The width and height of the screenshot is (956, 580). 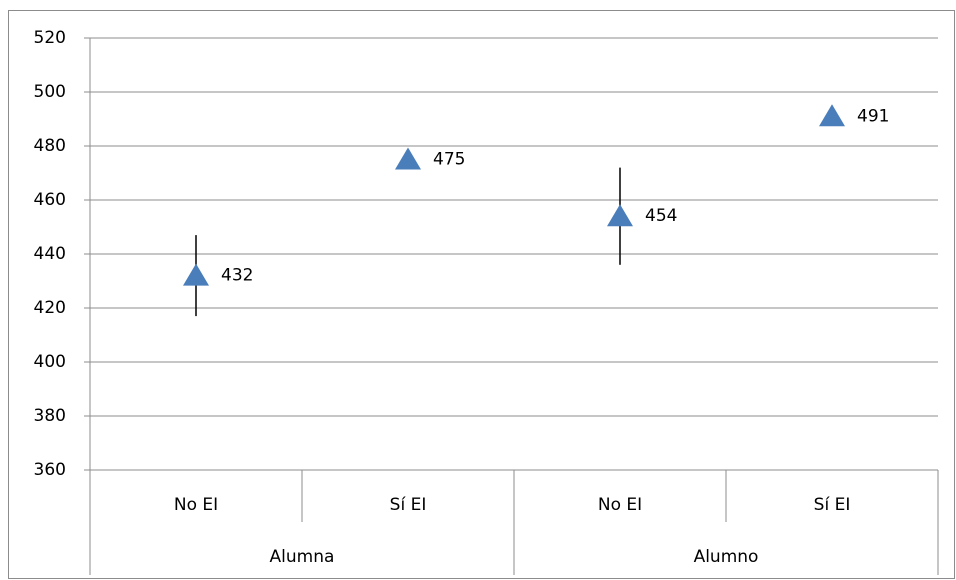 I want to click on data-label: 432, so click(x=237, y=276).